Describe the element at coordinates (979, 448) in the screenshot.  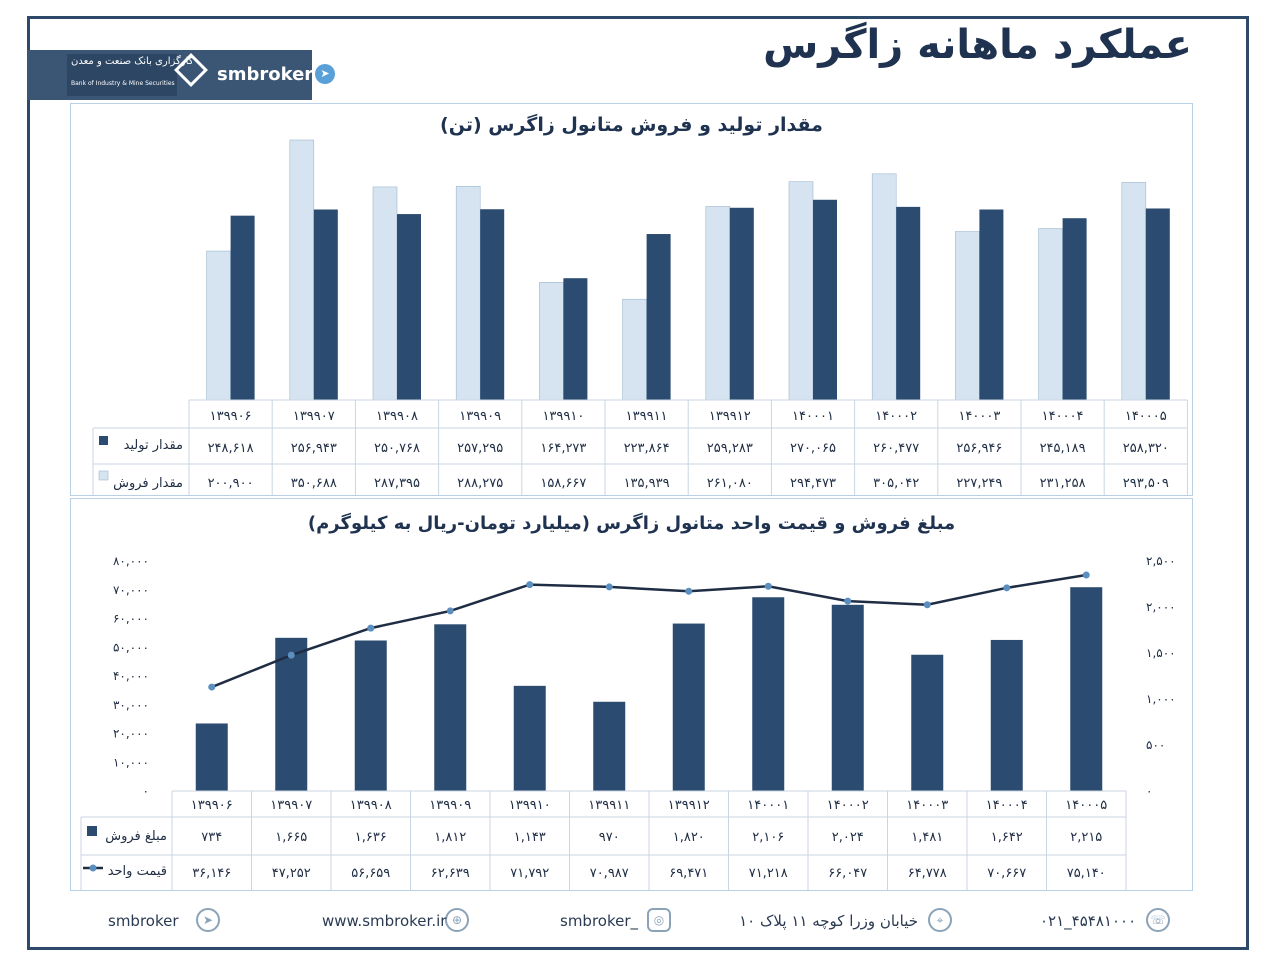
I see `data-label: ۲۵۶,۹۴۶` at that location.